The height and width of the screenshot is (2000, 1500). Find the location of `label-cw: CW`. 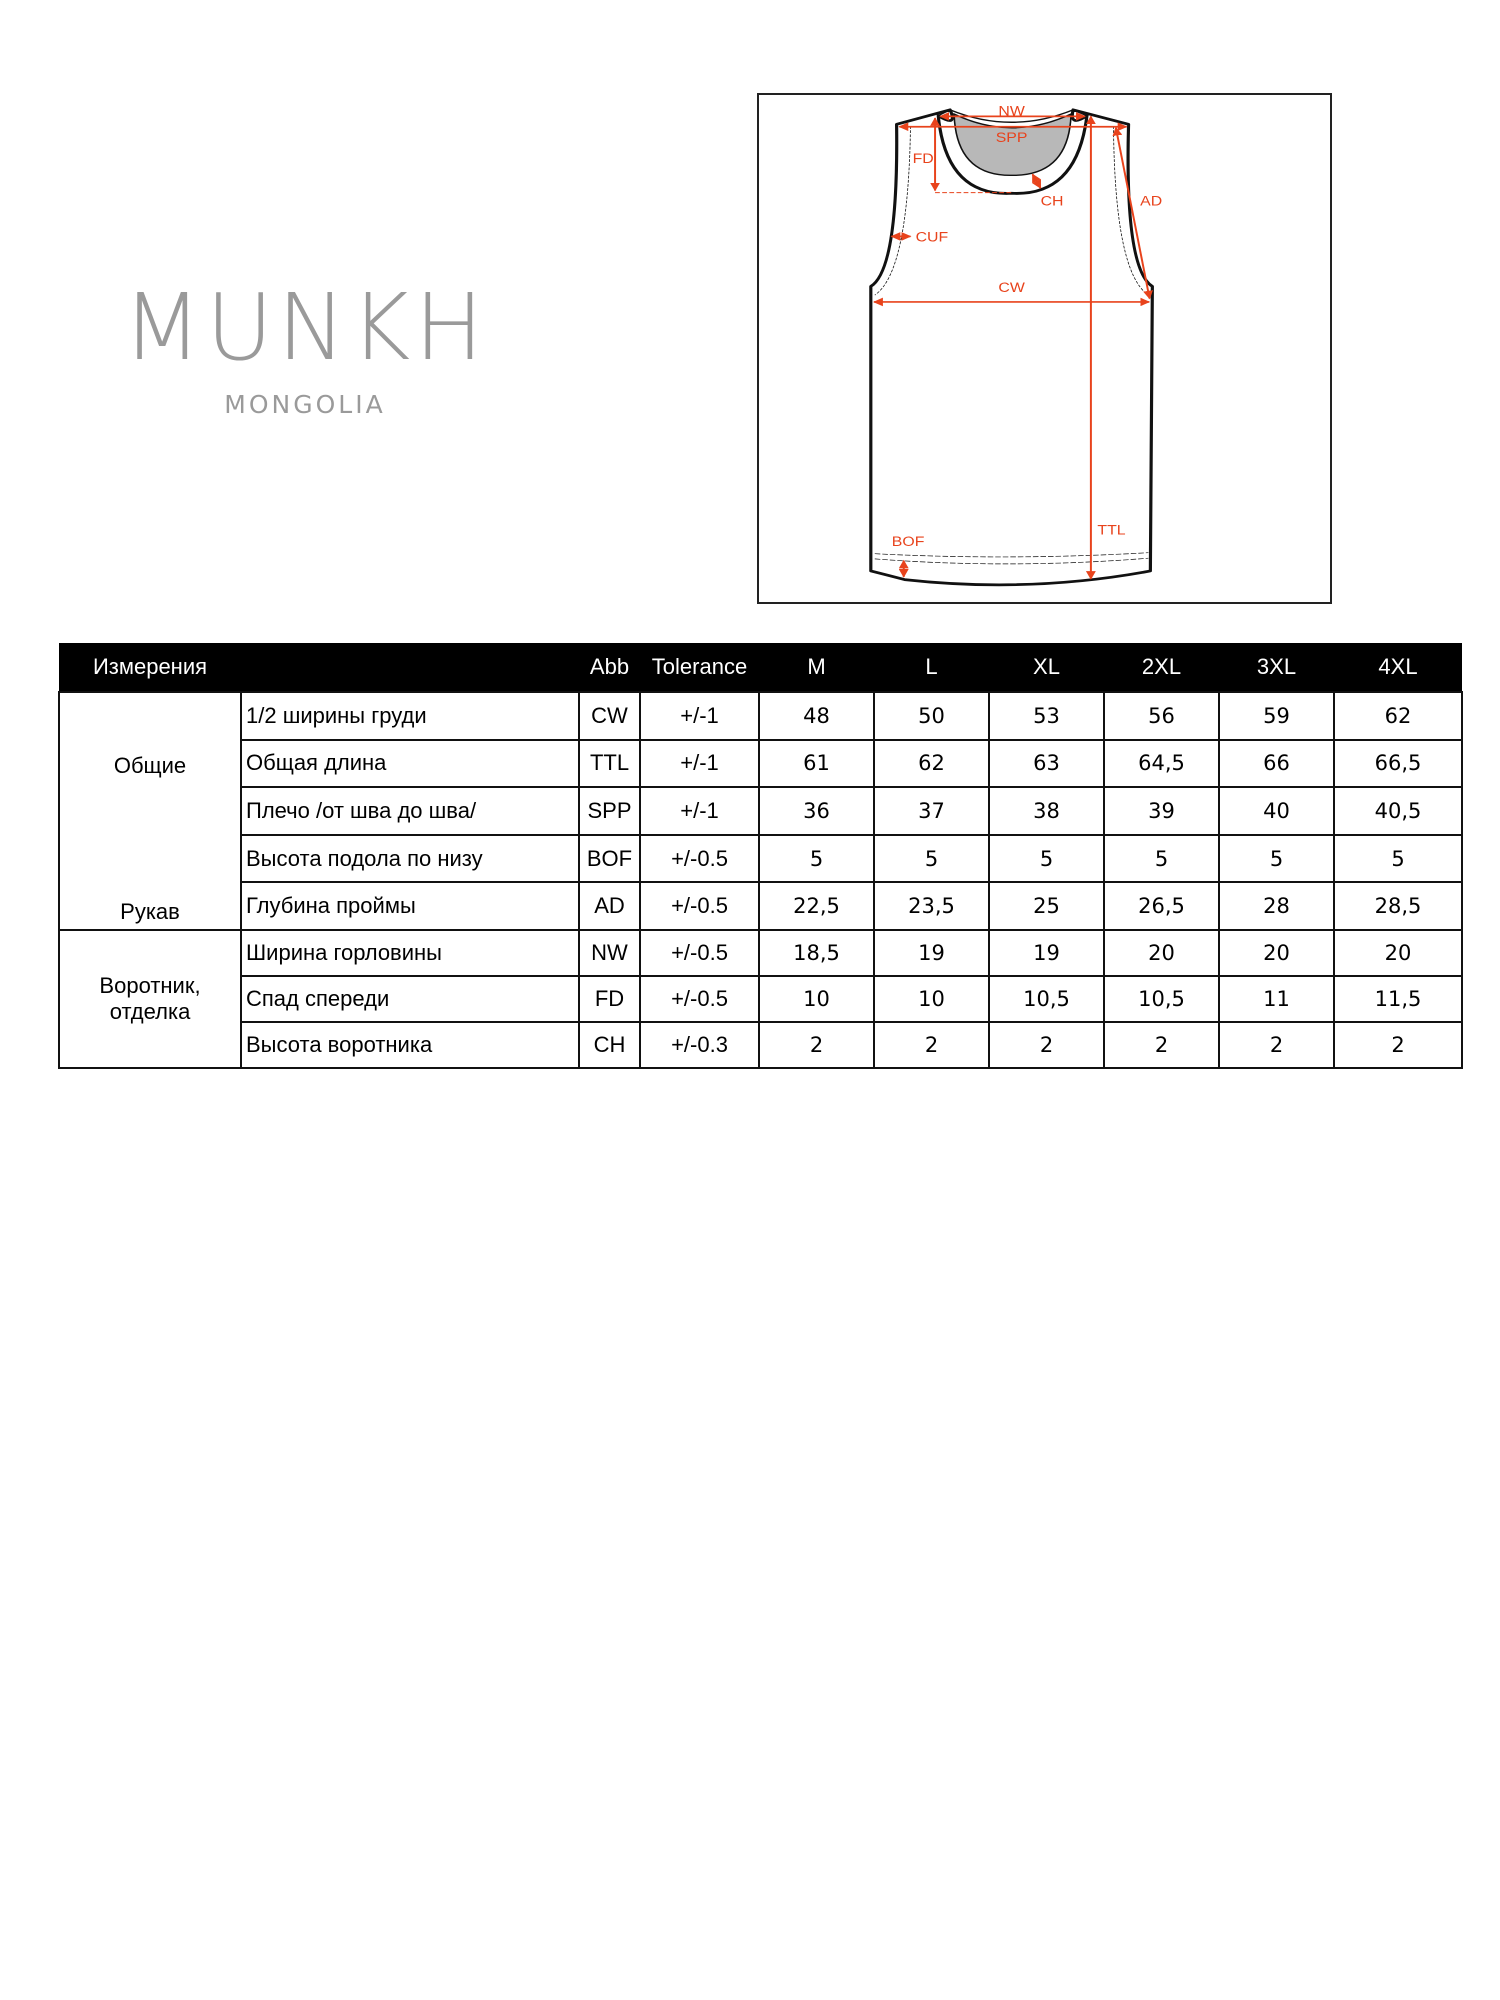

label-cw: CW is located at coordinates (1011, 288).